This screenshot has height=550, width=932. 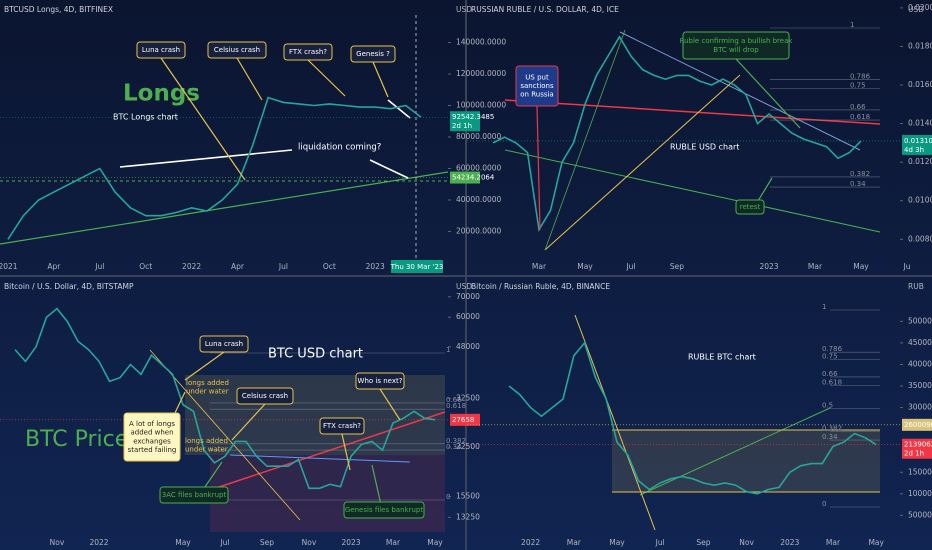 I want to click on callout-text: Luna crash, so click(x=224, y=344).